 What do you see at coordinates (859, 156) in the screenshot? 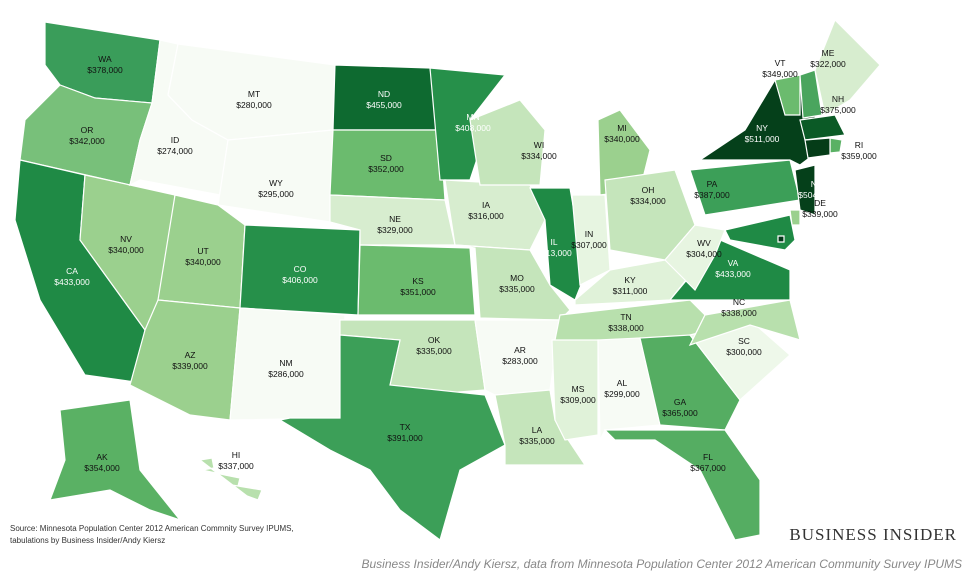
I see `state-value: $359,000` at bounding box center [859, 156].